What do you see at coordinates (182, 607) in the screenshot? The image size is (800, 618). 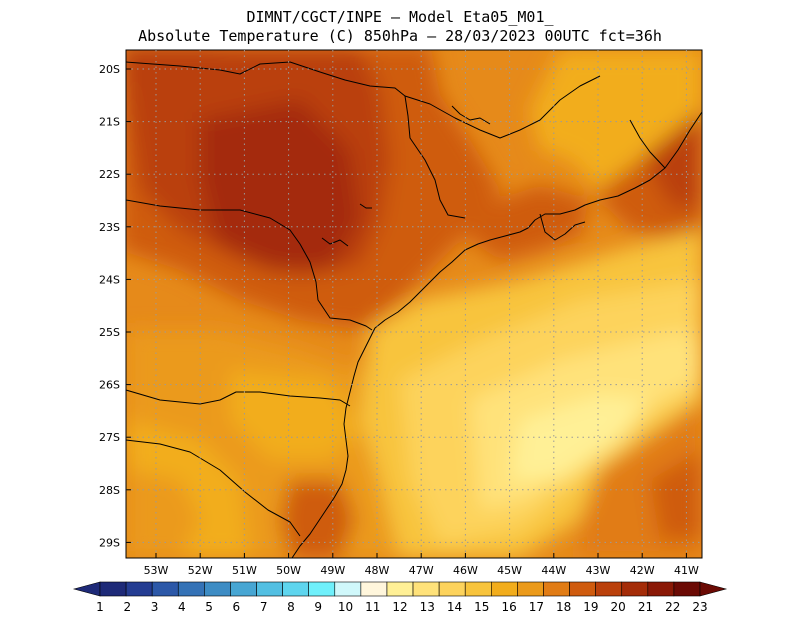 I see `colorbar-label: 4` at bounding box center [182, 607].